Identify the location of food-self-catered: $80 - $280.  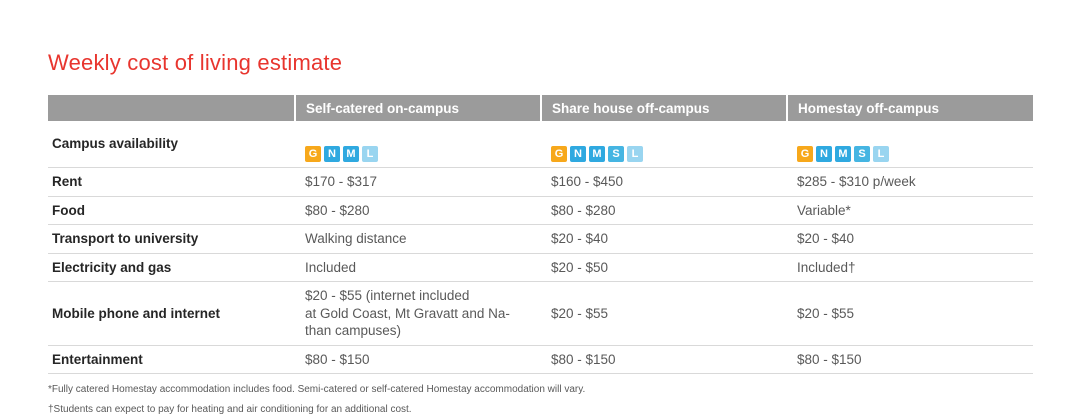
(418, 211).